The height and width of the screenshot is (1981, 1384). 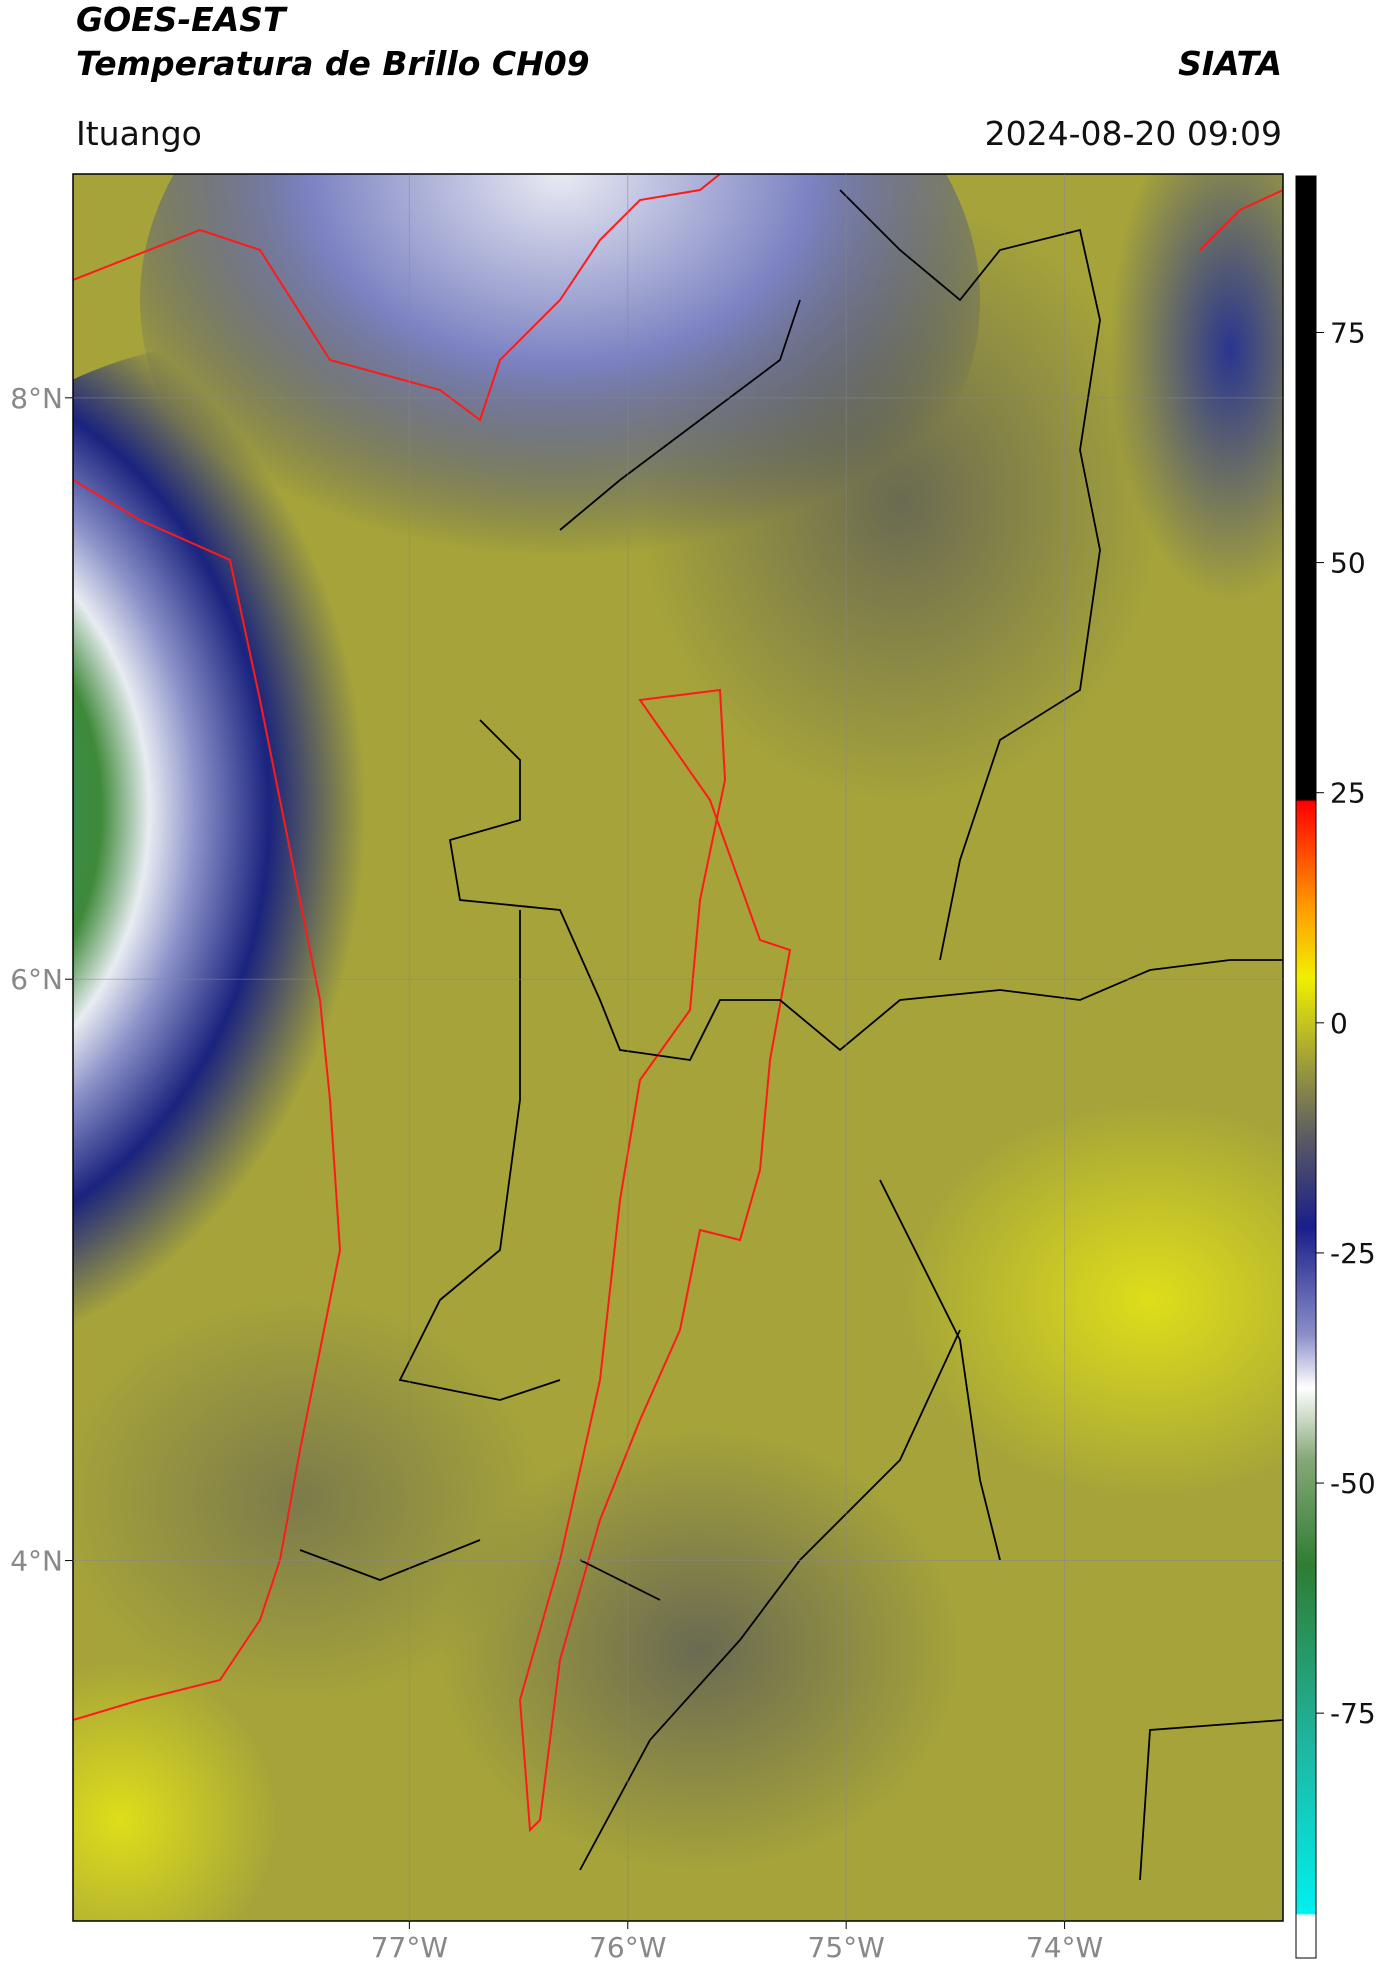 What do you see at coordinates (409, 1947) in the screenshot?
I see `x-tick-label: 77°W` at bounding box center [409, 1947].